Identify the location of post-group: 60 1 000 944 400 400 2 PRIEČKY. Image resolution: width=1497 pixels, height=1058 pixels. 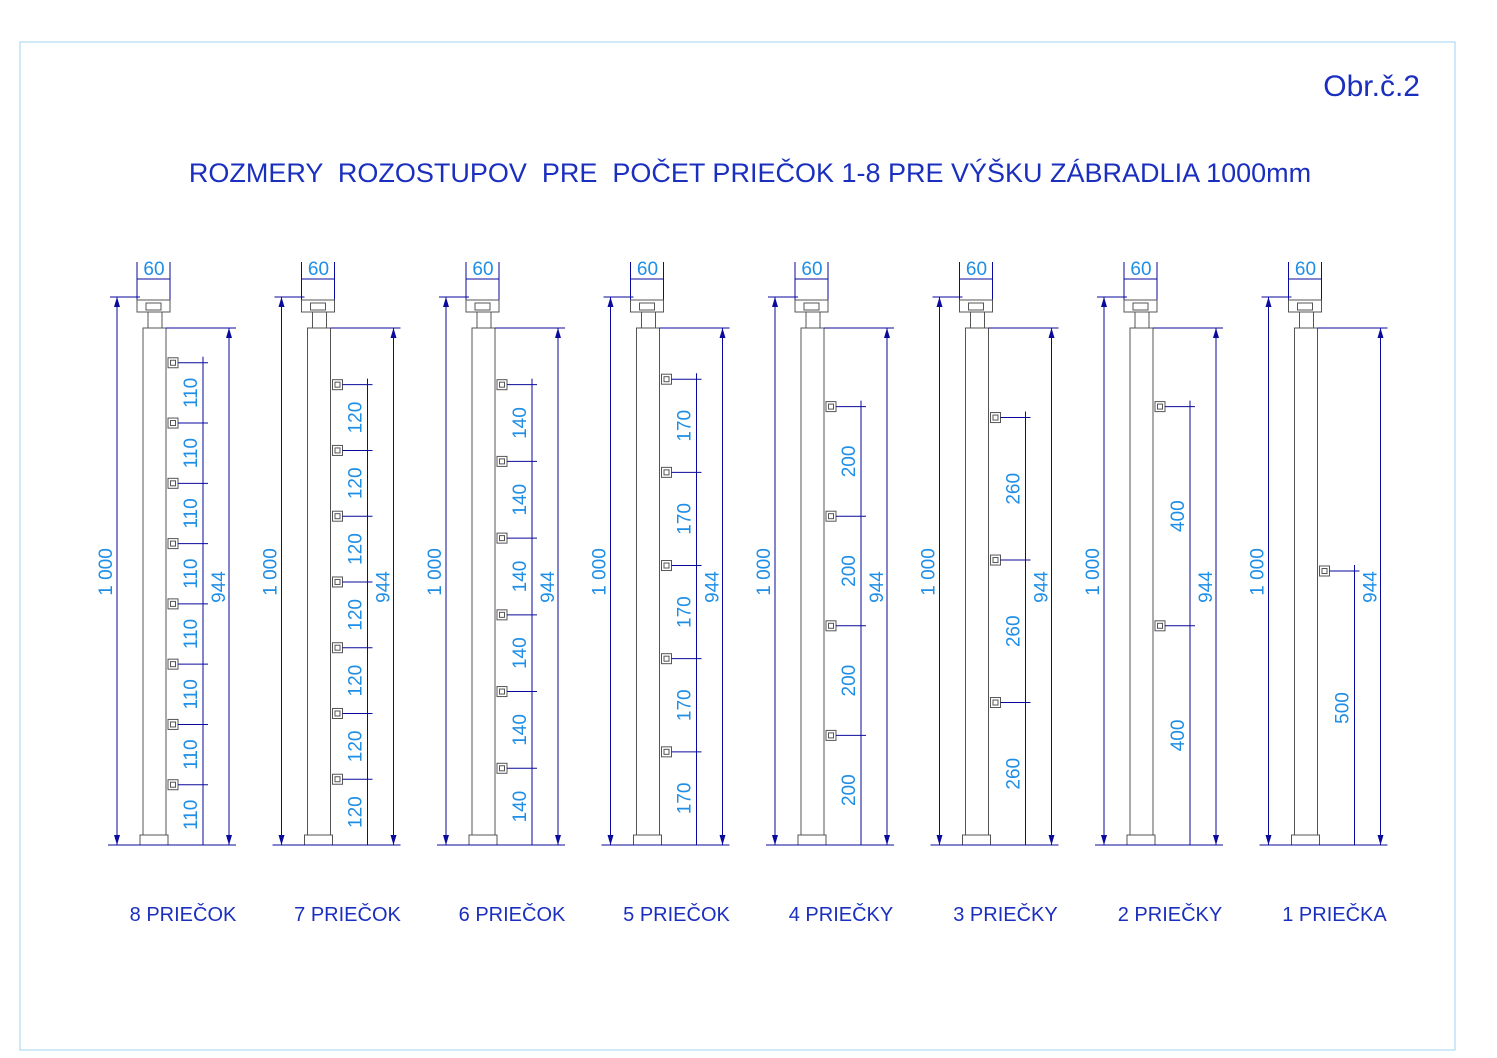
(1153, 592).